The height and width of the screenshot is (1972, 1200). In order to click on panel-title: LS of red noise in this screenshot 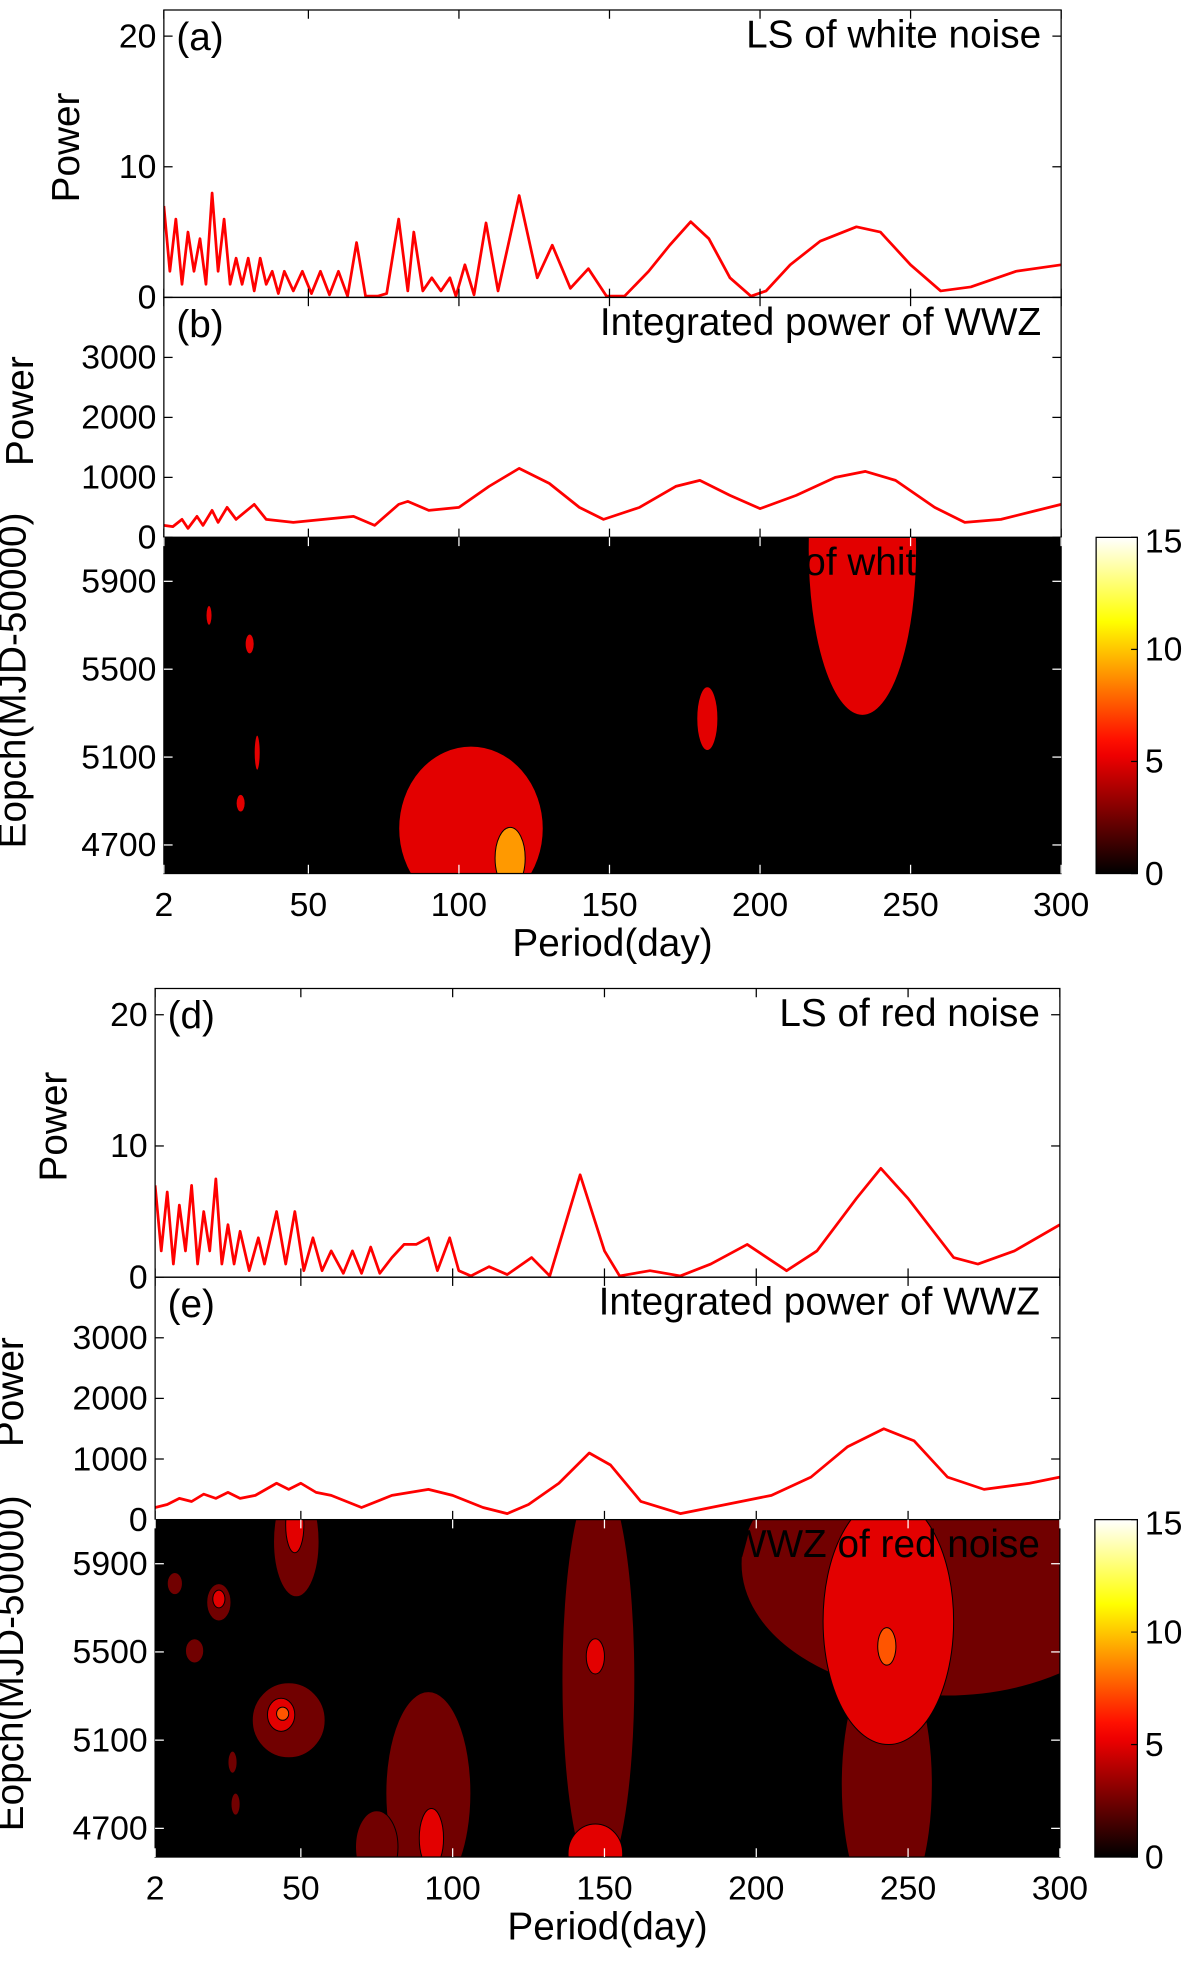, I will do `click(909, 1013)`.